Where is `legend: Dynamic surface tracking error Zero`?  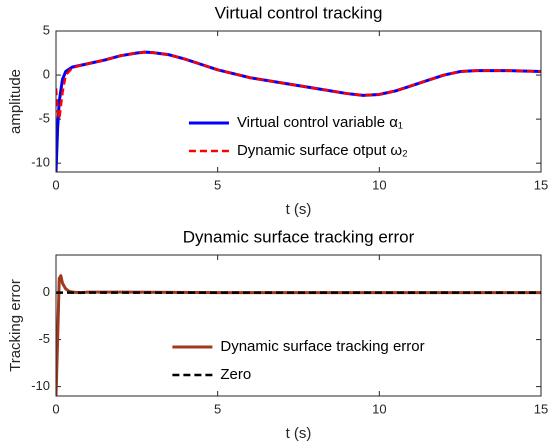
legend: Dynamic surface tracking error Zero is located at coordinates (298, 360).